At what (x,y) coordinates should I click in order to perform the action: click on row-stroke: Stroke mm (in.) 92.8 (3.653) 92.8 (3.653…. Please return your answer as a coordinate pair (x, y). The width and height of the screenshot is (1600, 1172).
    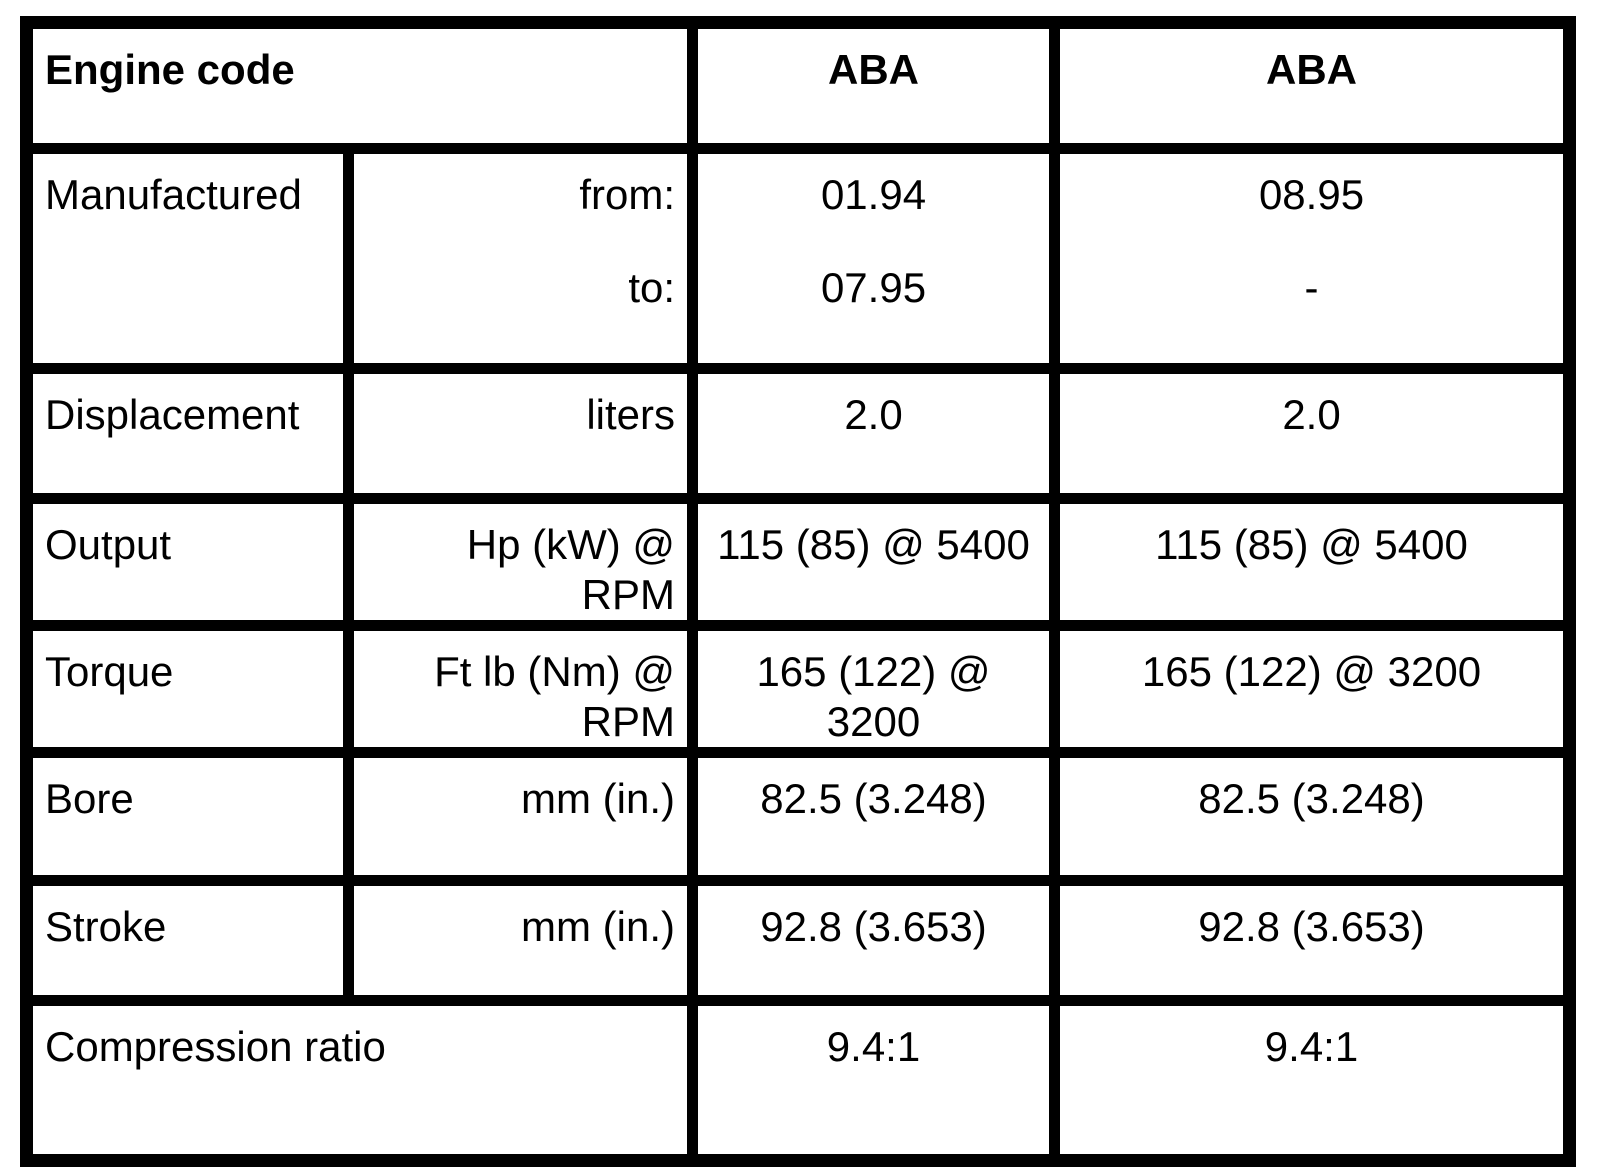
    Looking at the image, I should click on (798, 940).